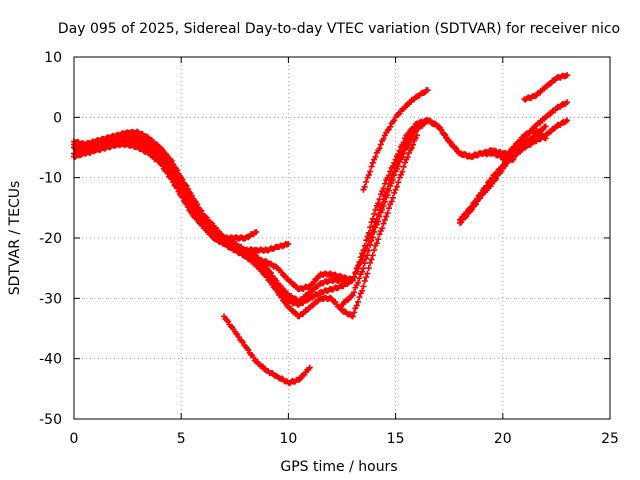  I want to click on y-tick-label: -50, so click(50, 420).